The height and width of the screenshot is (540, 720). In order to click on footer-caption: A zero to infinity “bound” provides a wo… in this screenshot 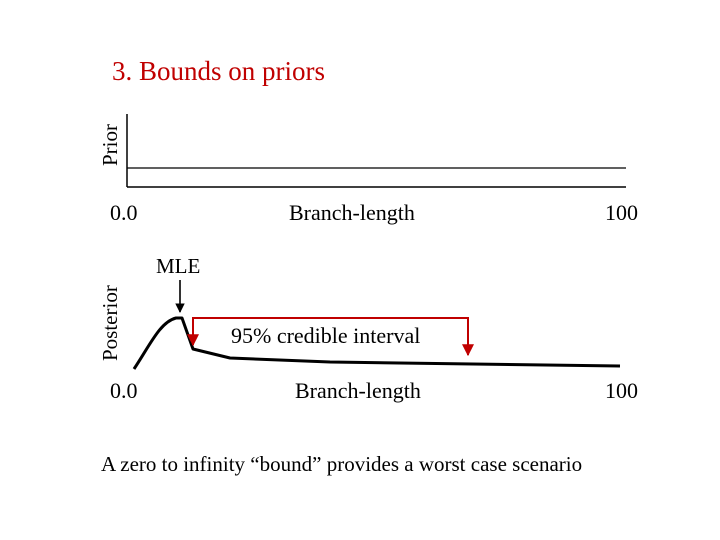, I will do `click(342, 464)`.